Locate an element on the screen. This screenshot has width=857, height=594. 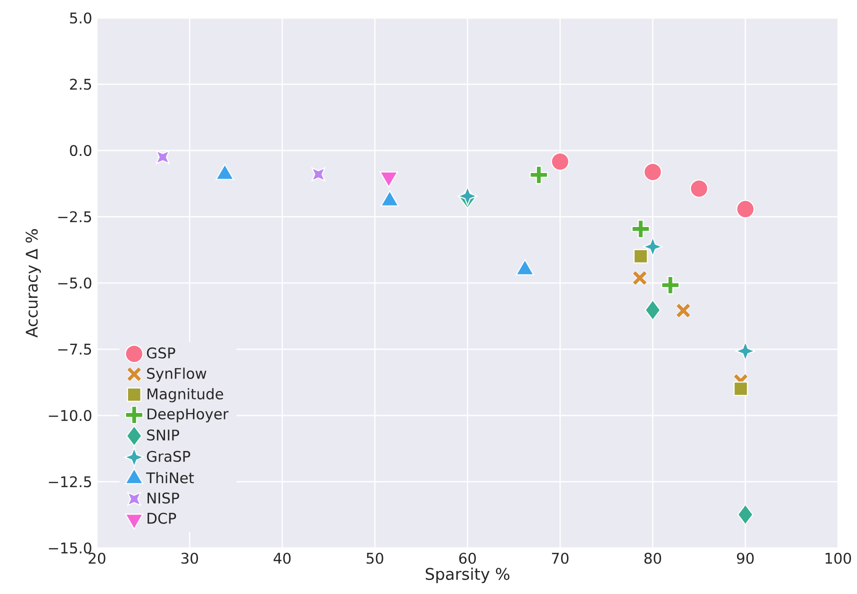
legend-label: SNIP is located at coordinates (163, 435).